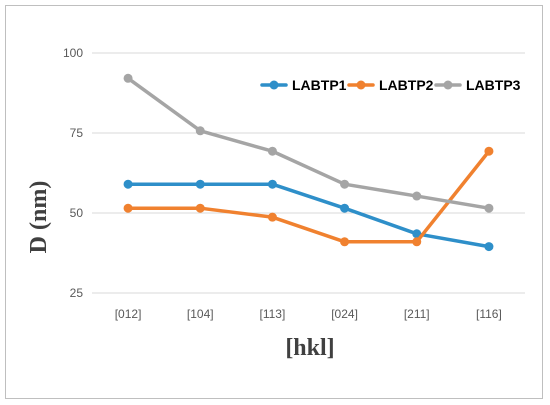 The height and width of the screenshot is (405, 550). Describe the element at coordinates (309, 348) in the screenshot. I see `x-axis-title: [hkl]` at that location.